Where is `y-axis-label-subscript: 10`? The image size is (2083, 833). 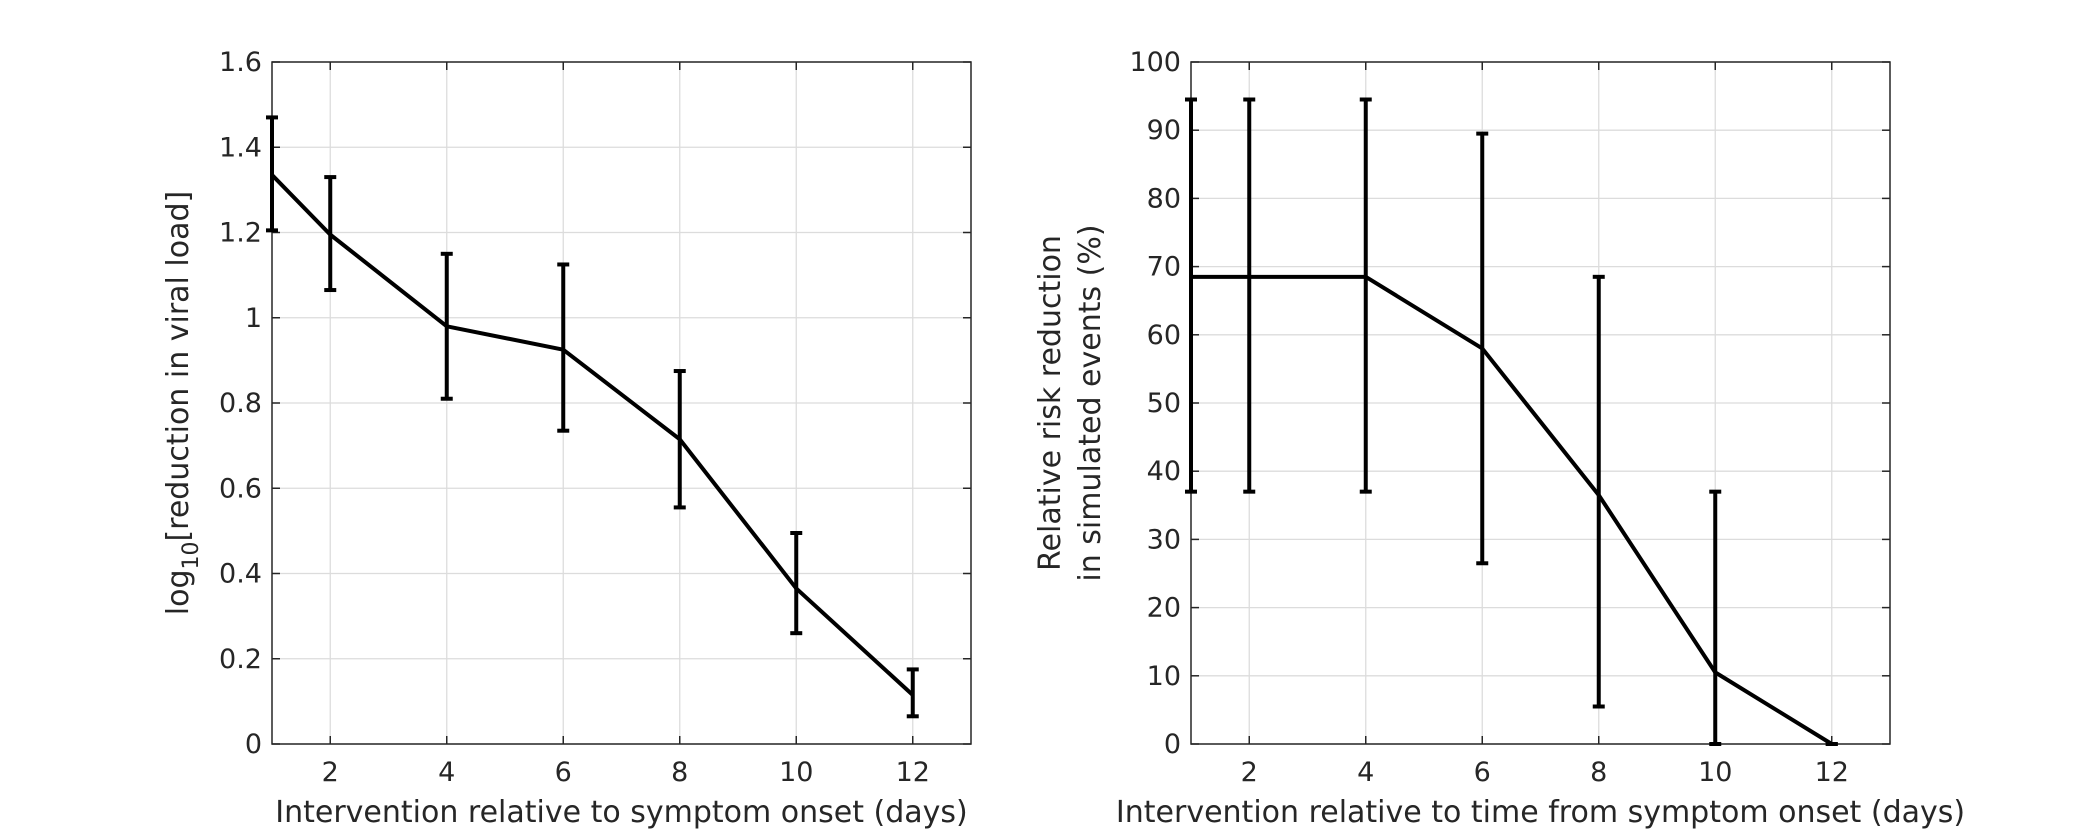 y-axis-label-subscript: 10 is located at coordinates (191, 556).